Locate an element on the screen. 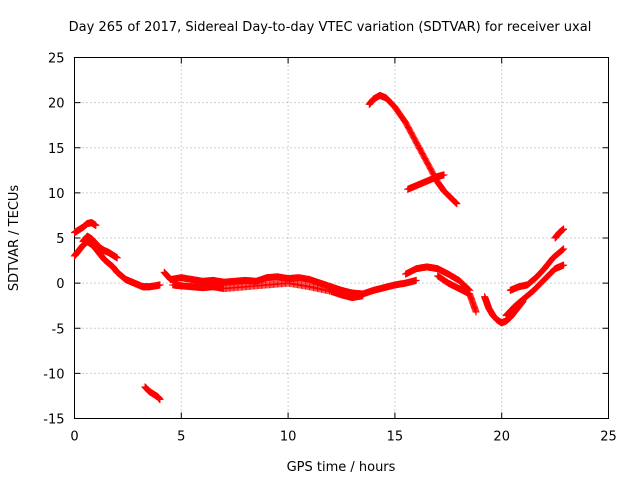 Image resolution: width=640 pixels, height=480 pixels. y-tick-label: -15 is located at coordinates (53, 420).